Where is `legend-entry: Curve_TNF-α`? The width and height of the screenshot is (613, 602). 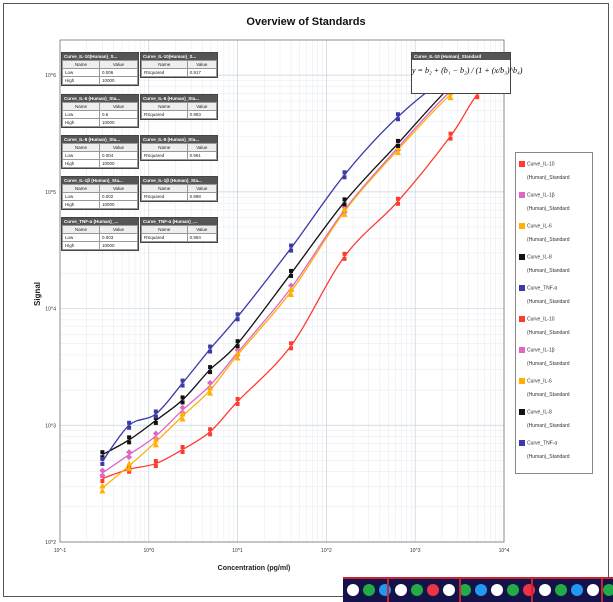
legend-entry: Curve_TNF-α is located at coordinates (538, 443).